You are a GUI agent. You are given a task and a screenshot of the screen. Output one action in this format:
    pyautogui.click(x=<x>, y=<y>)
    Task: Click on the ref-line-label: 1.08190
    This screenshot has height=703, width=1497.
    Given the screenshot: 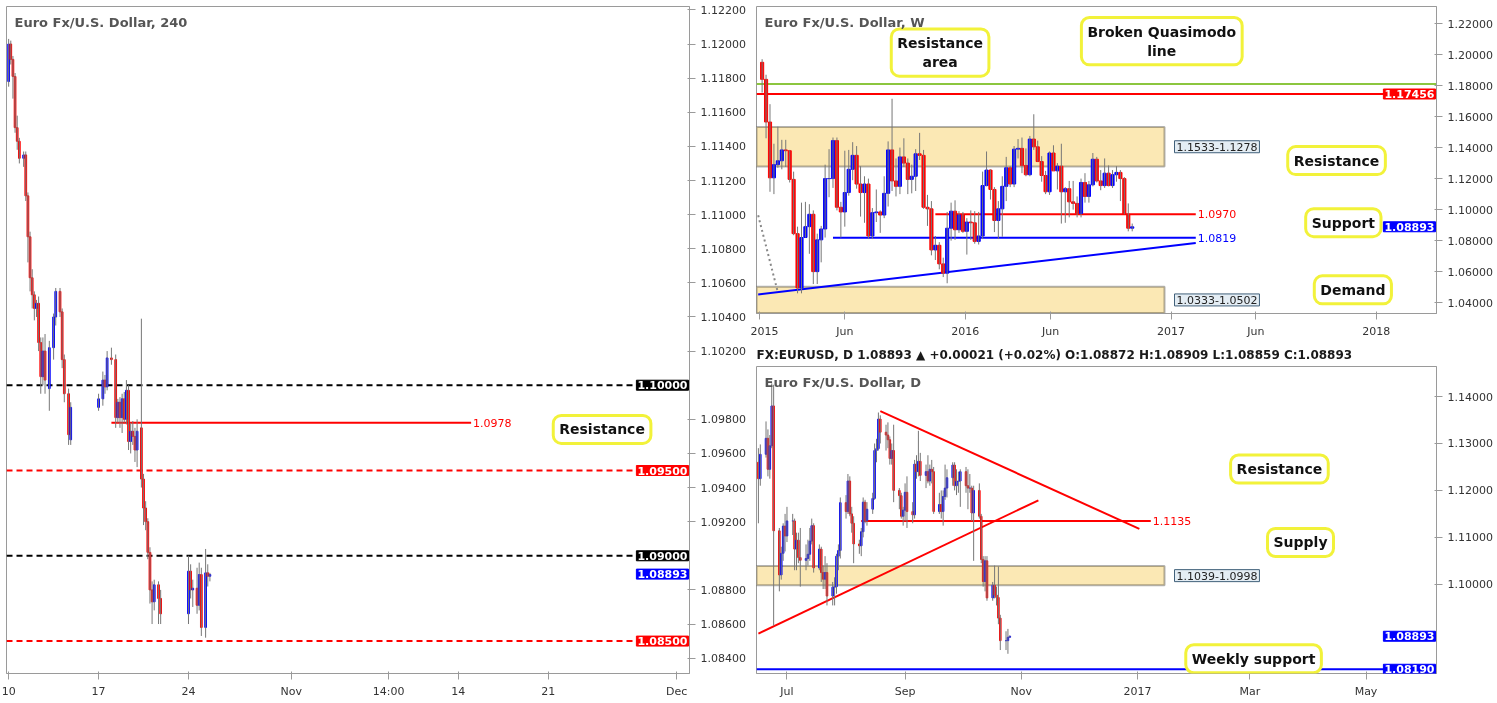 What is the action you would take?
    pyautogui.click(x=1409, y=670)
    